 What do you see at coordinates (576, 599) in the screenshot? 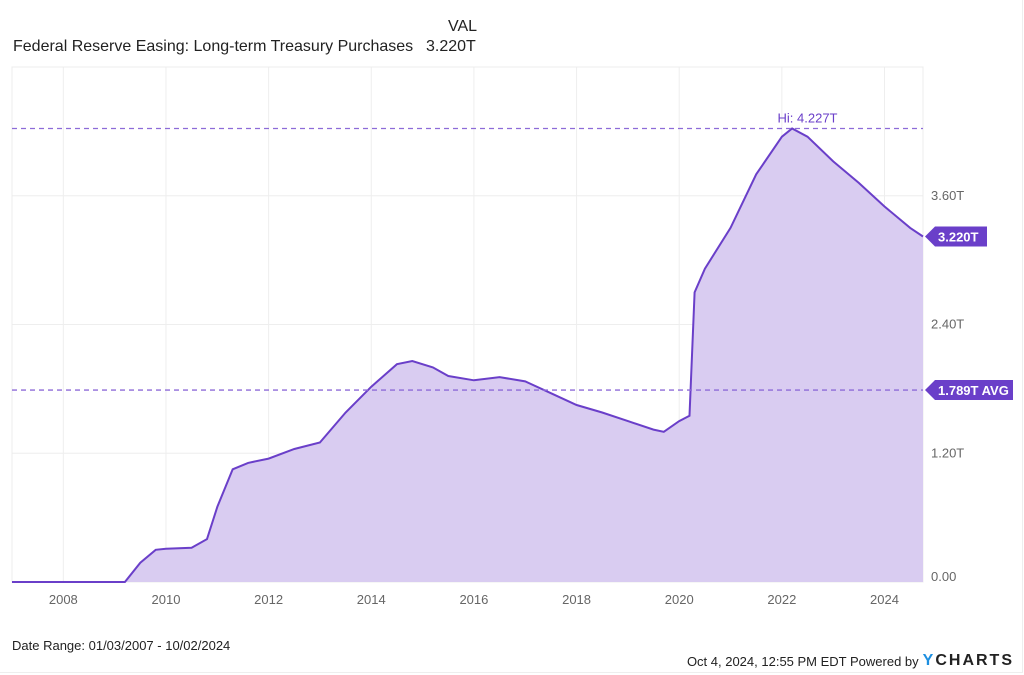
I see `svg-text: 2018` at bounding box center [576, 599].